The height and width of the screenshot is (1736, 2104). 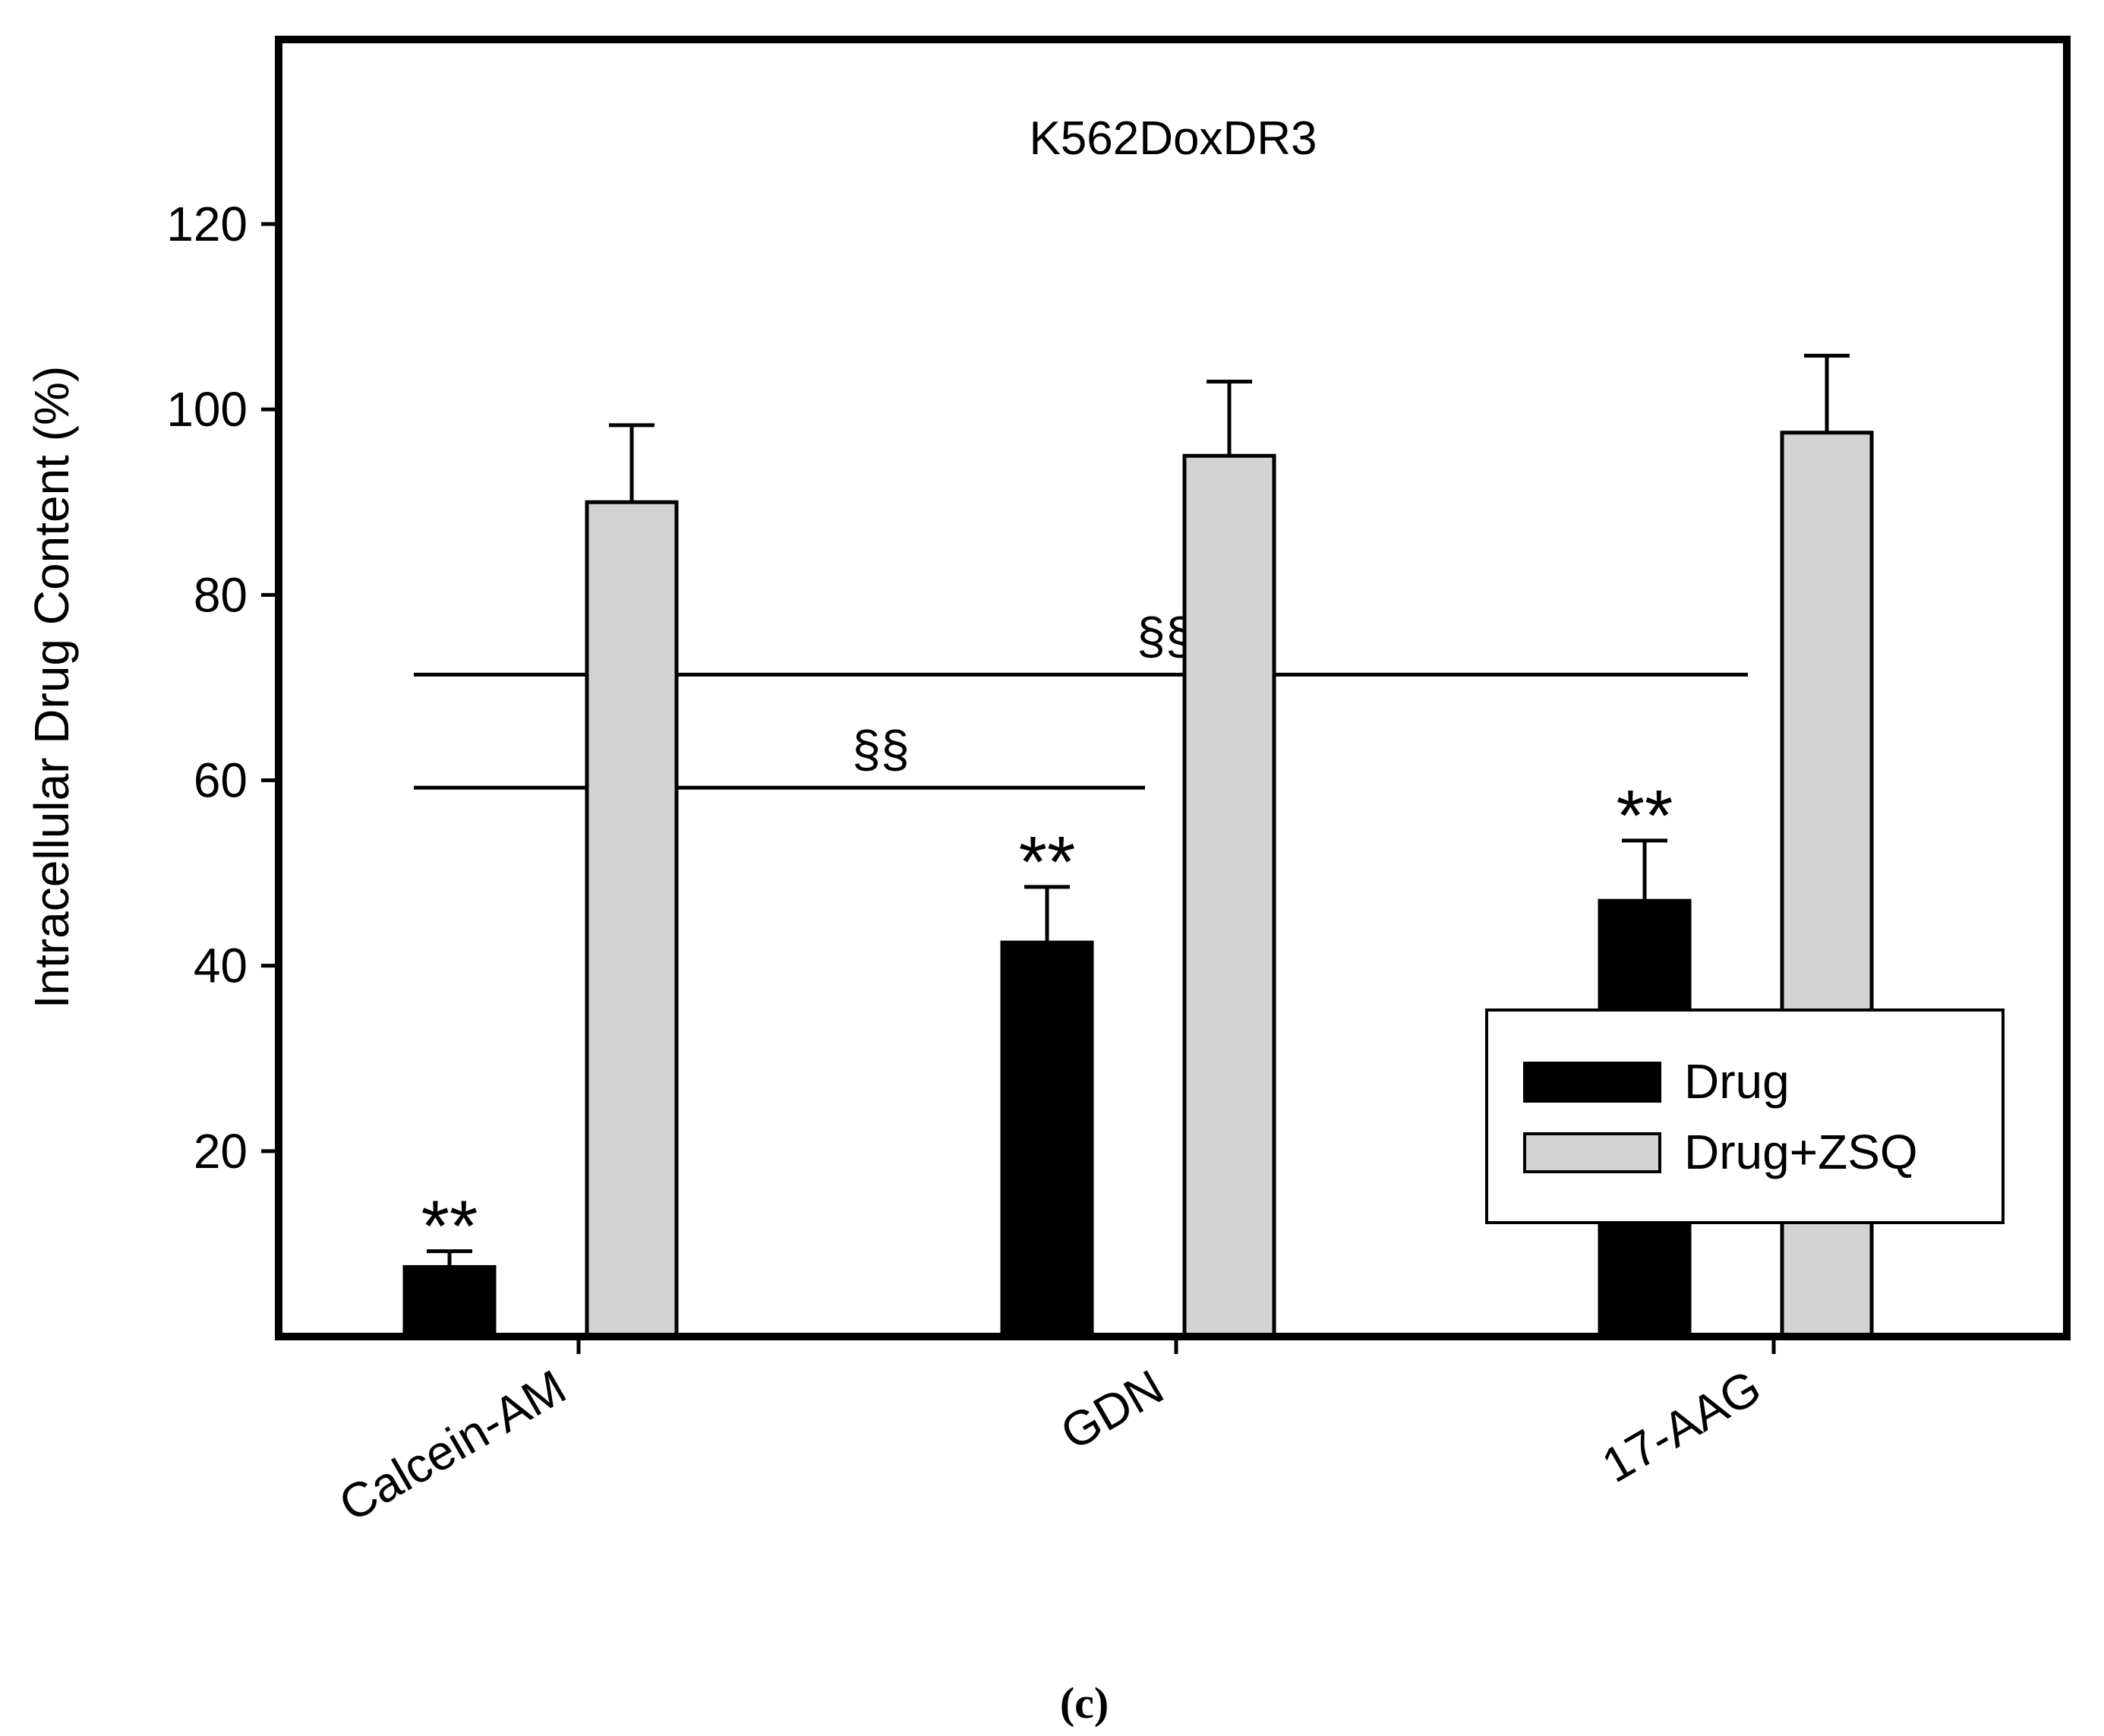 What do you see at coordinates (881, 749) in the screenshot?
I see `significance-label: §§` at bounding box center [881, 749].